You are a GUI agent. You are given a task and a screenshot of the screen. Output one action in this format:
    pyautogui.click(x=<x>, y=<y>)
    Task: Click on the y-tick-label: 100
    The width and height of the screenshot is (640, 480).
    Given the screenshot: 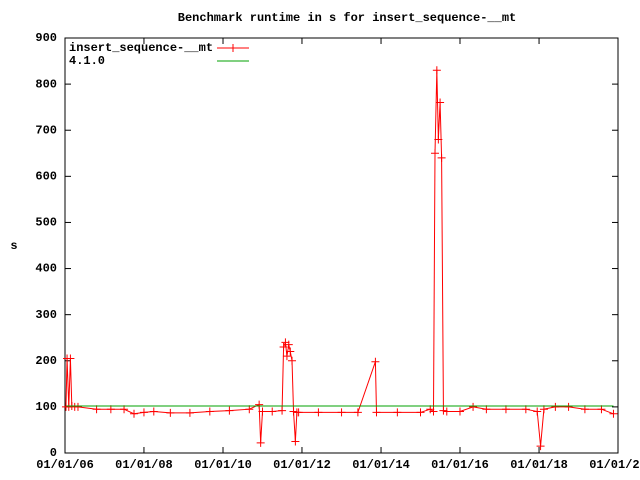 What is the action you would take?
    pyautogui.click(x=46, y=407)
    